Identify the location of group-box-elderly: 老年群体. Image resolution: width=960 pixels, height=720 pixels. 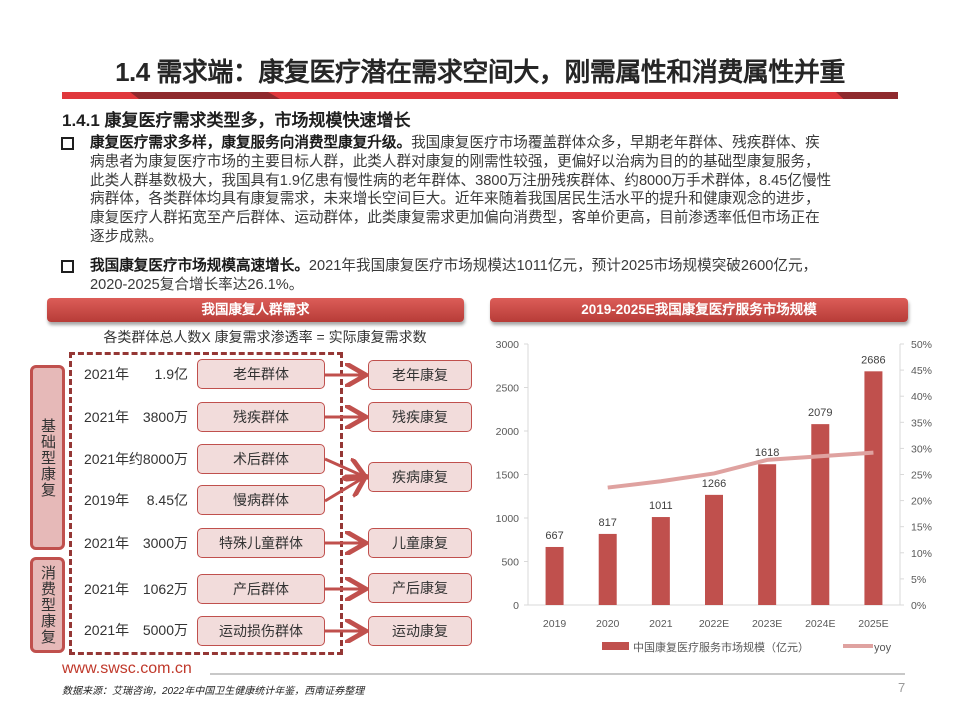
(261, 374).